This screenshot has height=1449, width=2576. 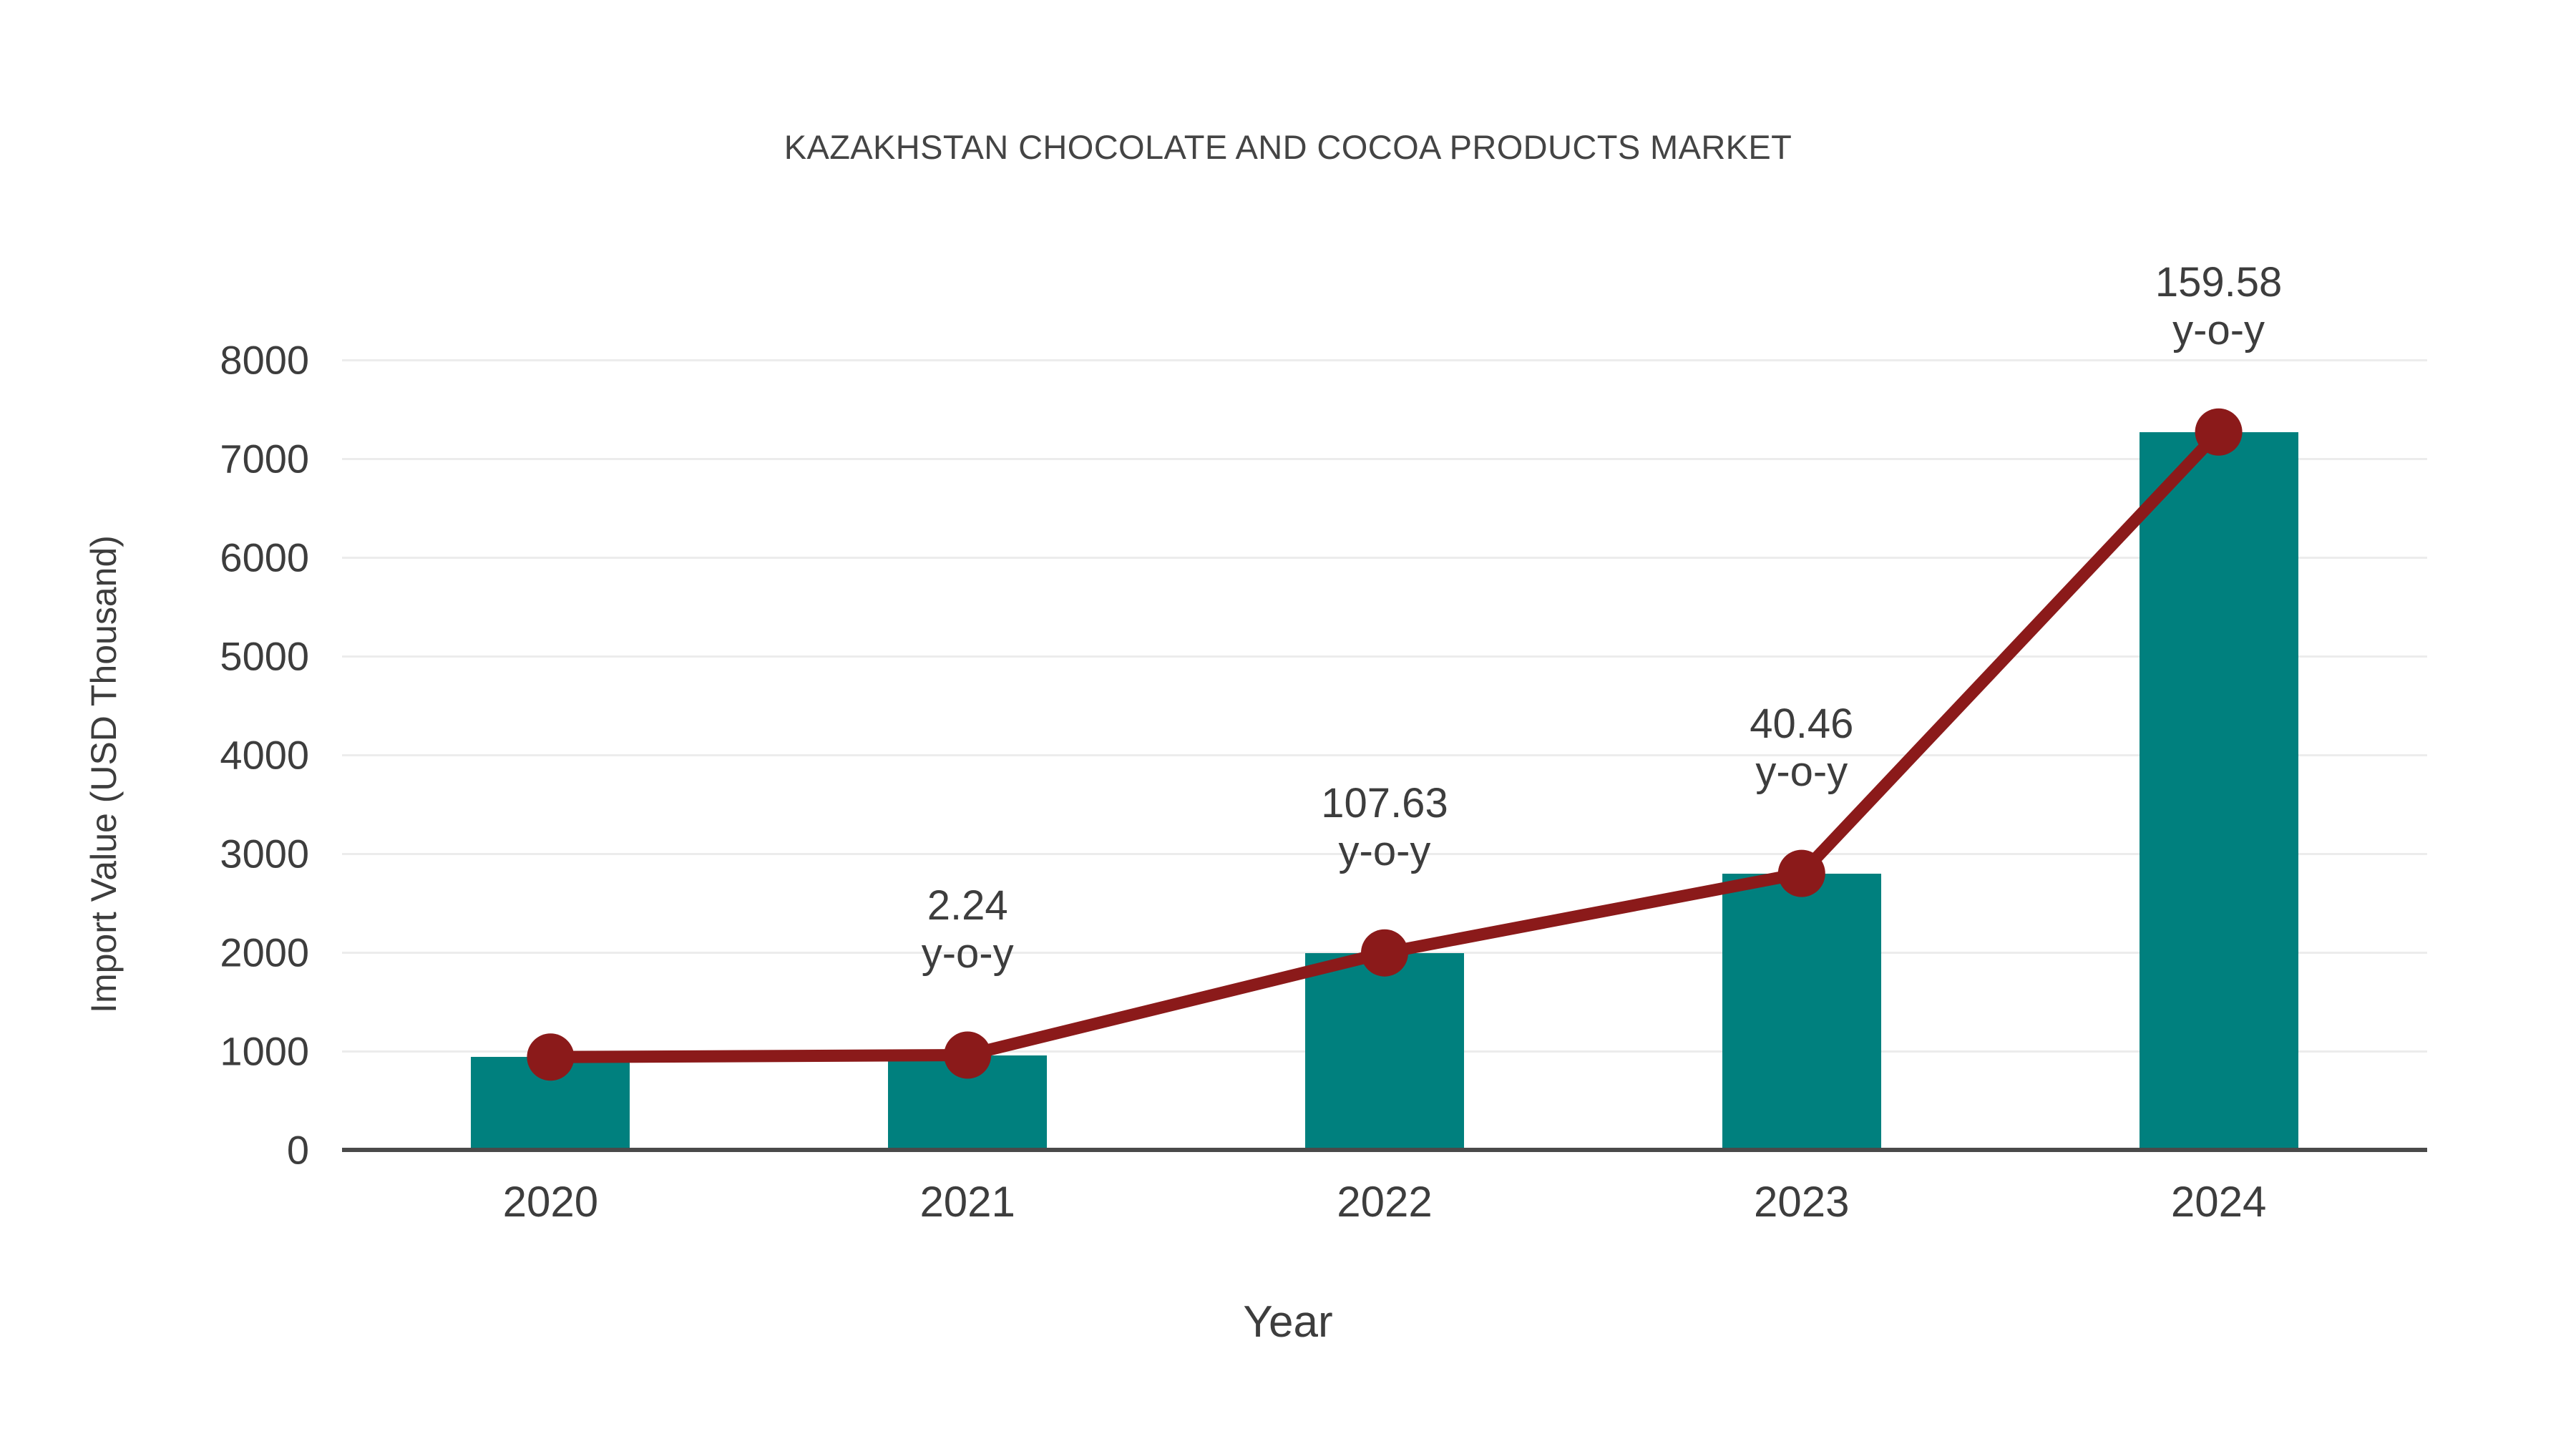 I want to click on data-label: 2.24 y-o-y, so click(x=967, y=930).